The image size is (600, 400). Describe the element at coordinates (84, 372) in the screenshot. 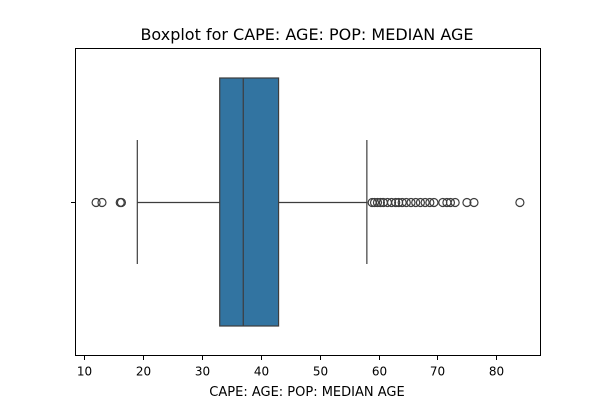

I see `x-tick-label: 10` at that location.